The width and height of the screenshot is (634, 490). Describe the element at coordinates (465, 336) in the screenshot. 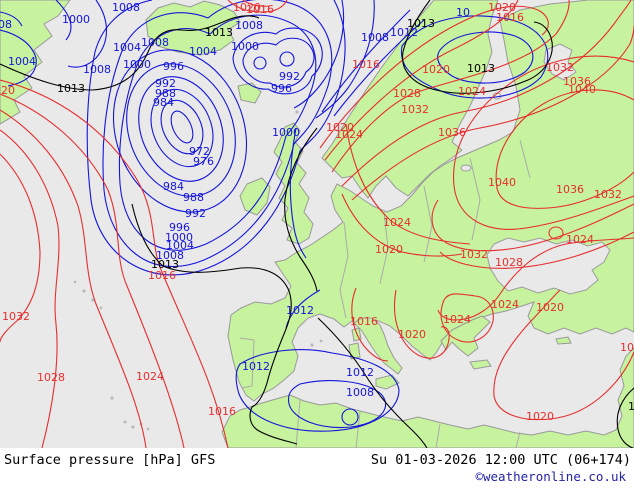

I see `land-greece` at that location.